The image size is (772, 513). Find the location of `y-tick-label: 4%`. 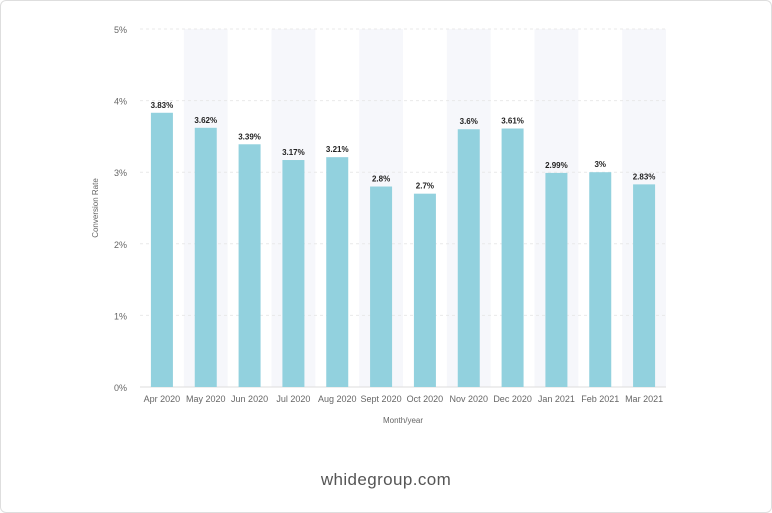

y-tick-label: 4% is located at coordinates (120, 102).